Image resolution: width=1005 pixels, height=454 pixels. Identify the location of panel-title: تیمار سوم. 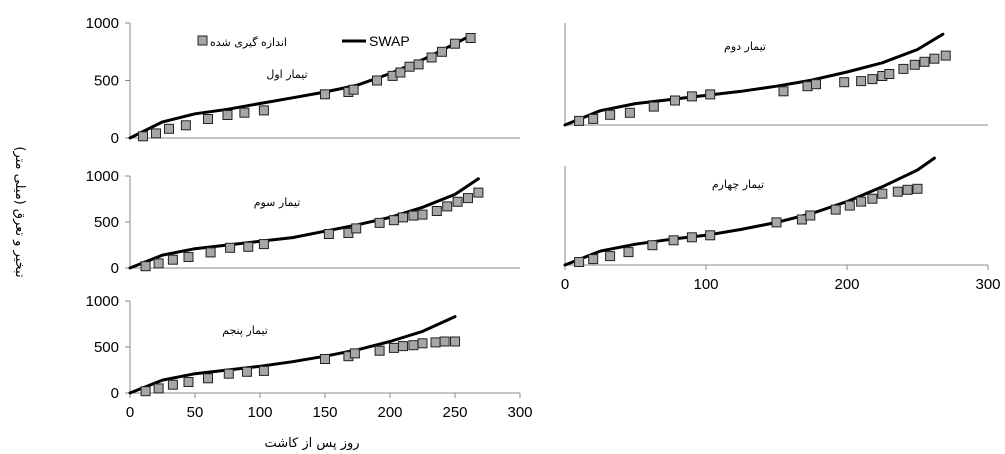
(277, 202).